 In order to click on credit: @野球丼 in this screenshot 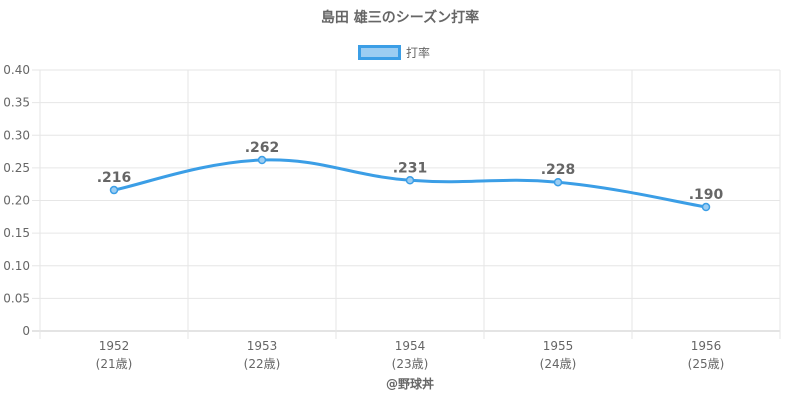, I will do `click(410, 383)`.